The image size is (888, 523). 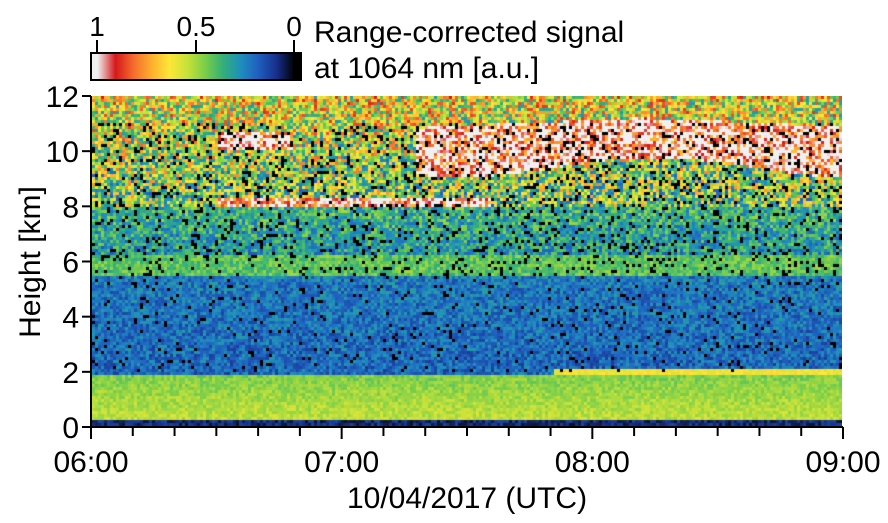 What do you see at coordinates (341, 462) in the screenshot?
I see `x-tick-label: 07:00` at bounding box center [341, 462].